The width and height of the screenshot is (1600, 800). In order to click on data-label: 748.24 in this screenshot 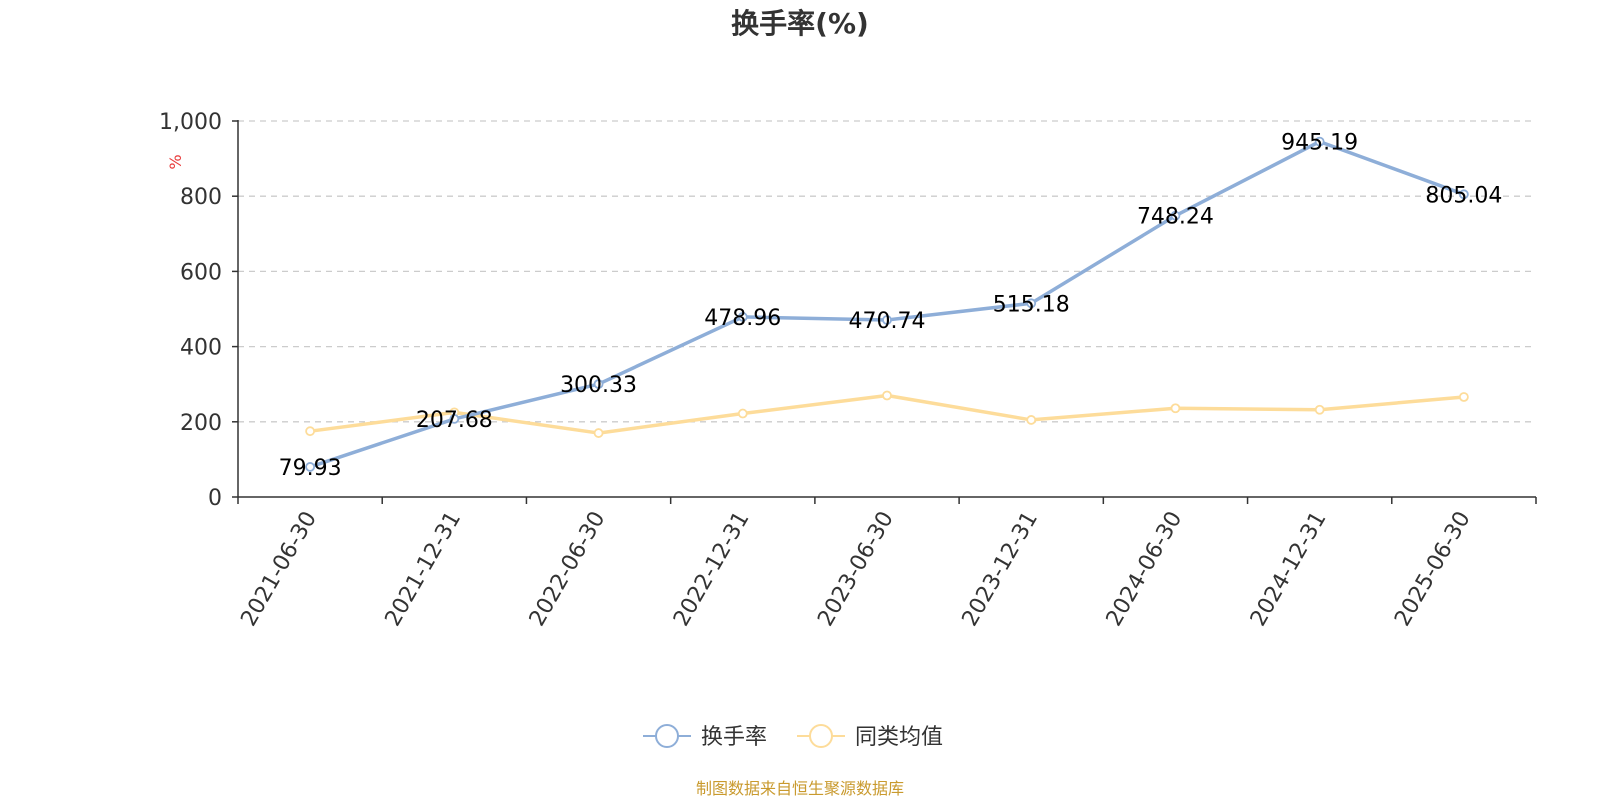, I will do `click(1175, 217)`.